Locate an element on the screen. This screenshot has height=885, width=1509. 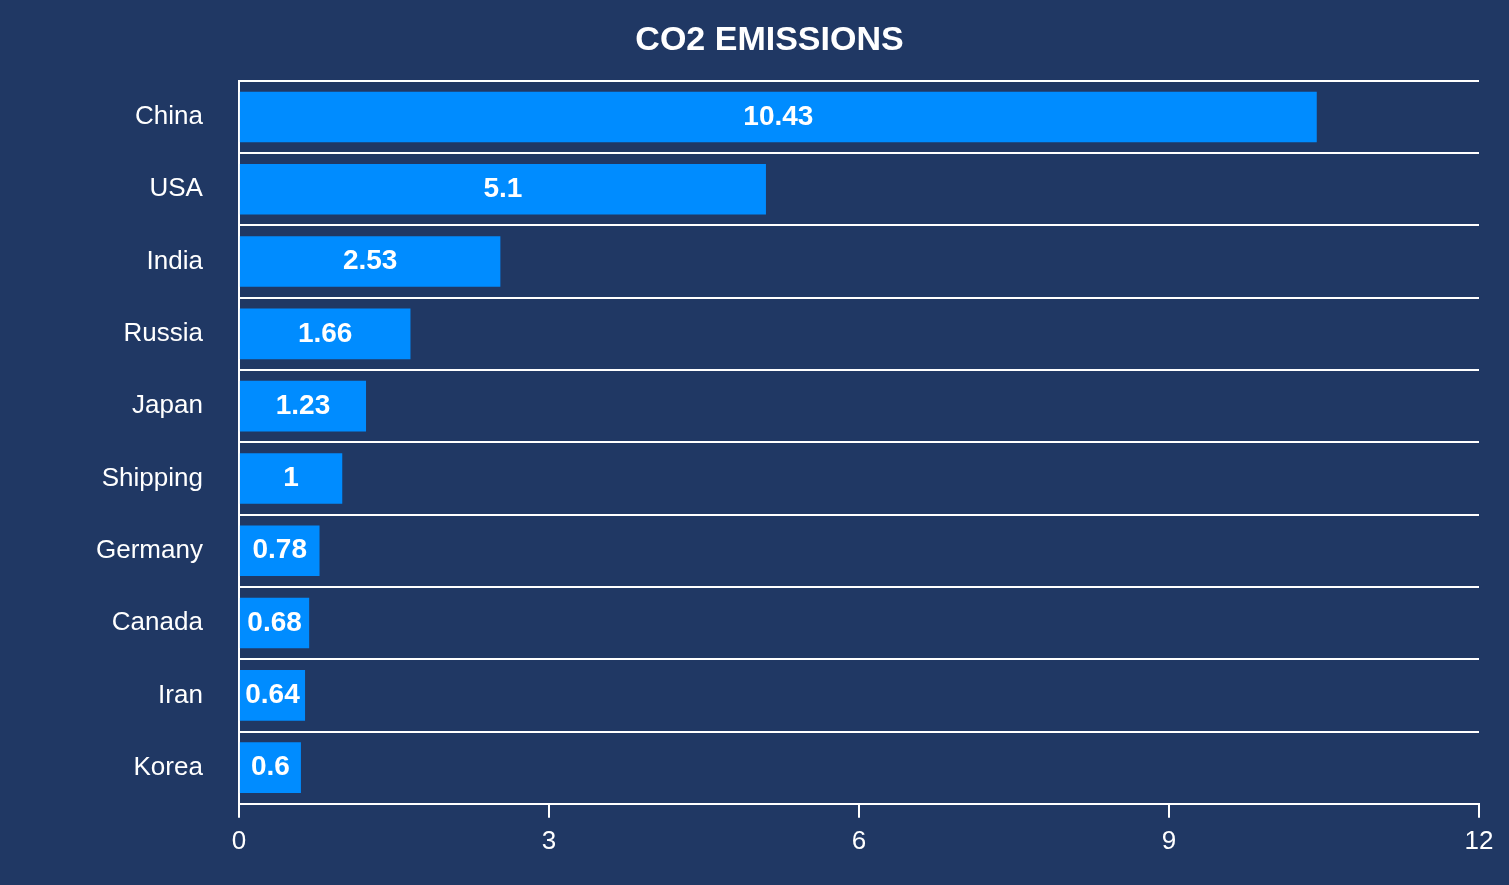
data-label: 1.23 is located at coordinates (303, 404).